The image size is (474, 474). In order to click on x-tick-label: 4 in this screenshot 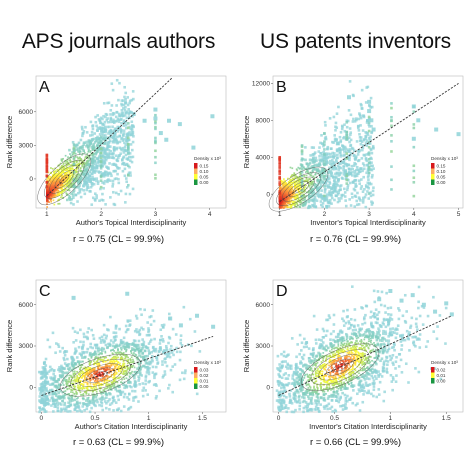, I will do `click(414, 214)`.